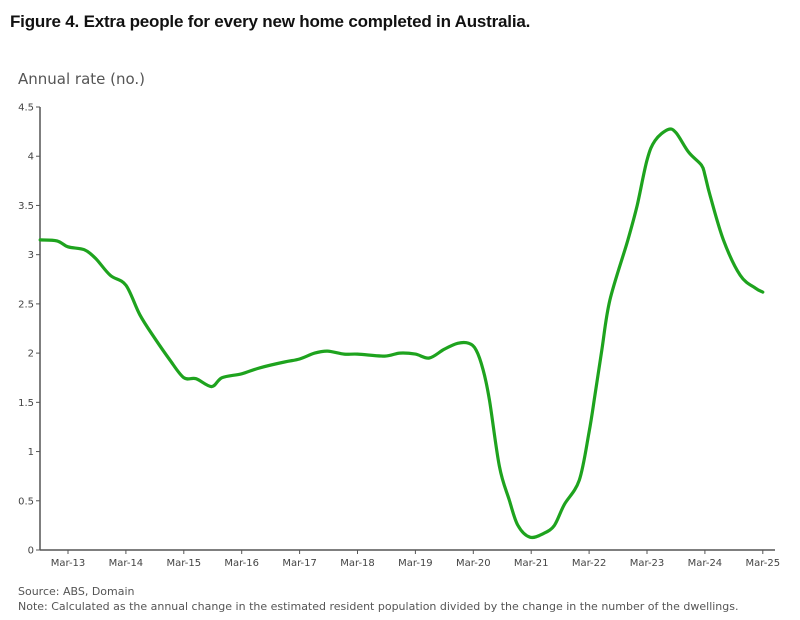 This screenshot has height=620, width=800. I want to click on y-tick-label: 0, so click(31, 551).